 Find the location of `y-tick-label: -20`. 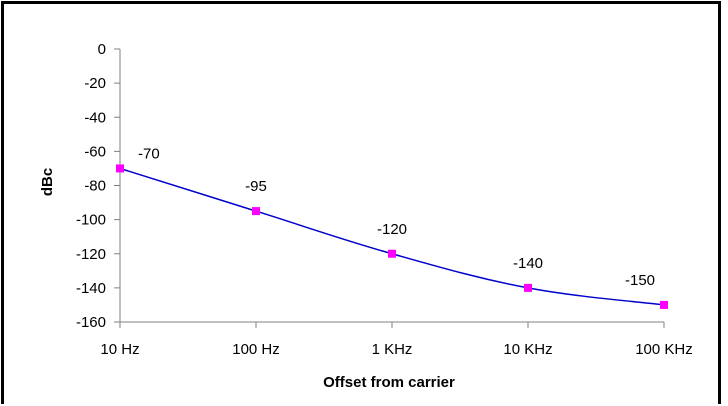

y-tick-label: -20 is located at coordinates (95, 83).